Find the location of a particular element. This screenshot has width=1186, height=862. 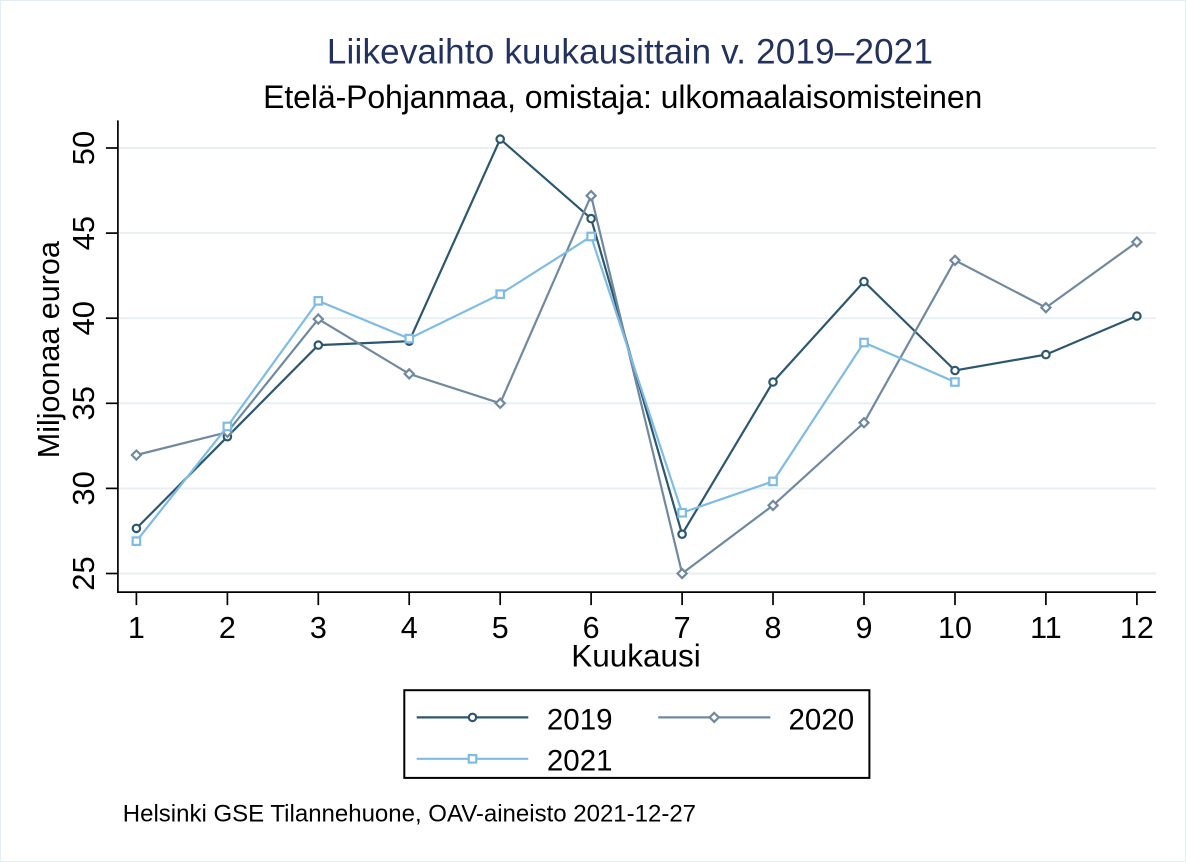

svg-text: 9 is located at coordinates (864, 628).